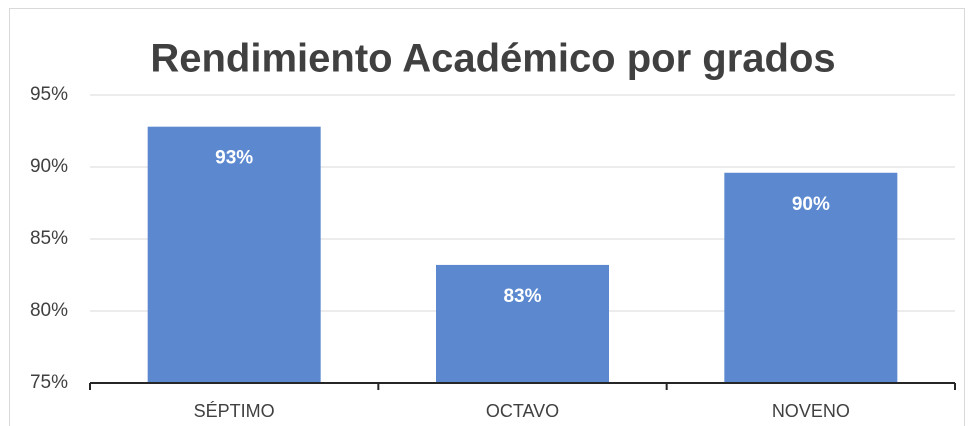  What do you see at coordinates (49, 382) in the screenshot?
I see `y-tick-label: 75%` at bounding box center [49, 382].